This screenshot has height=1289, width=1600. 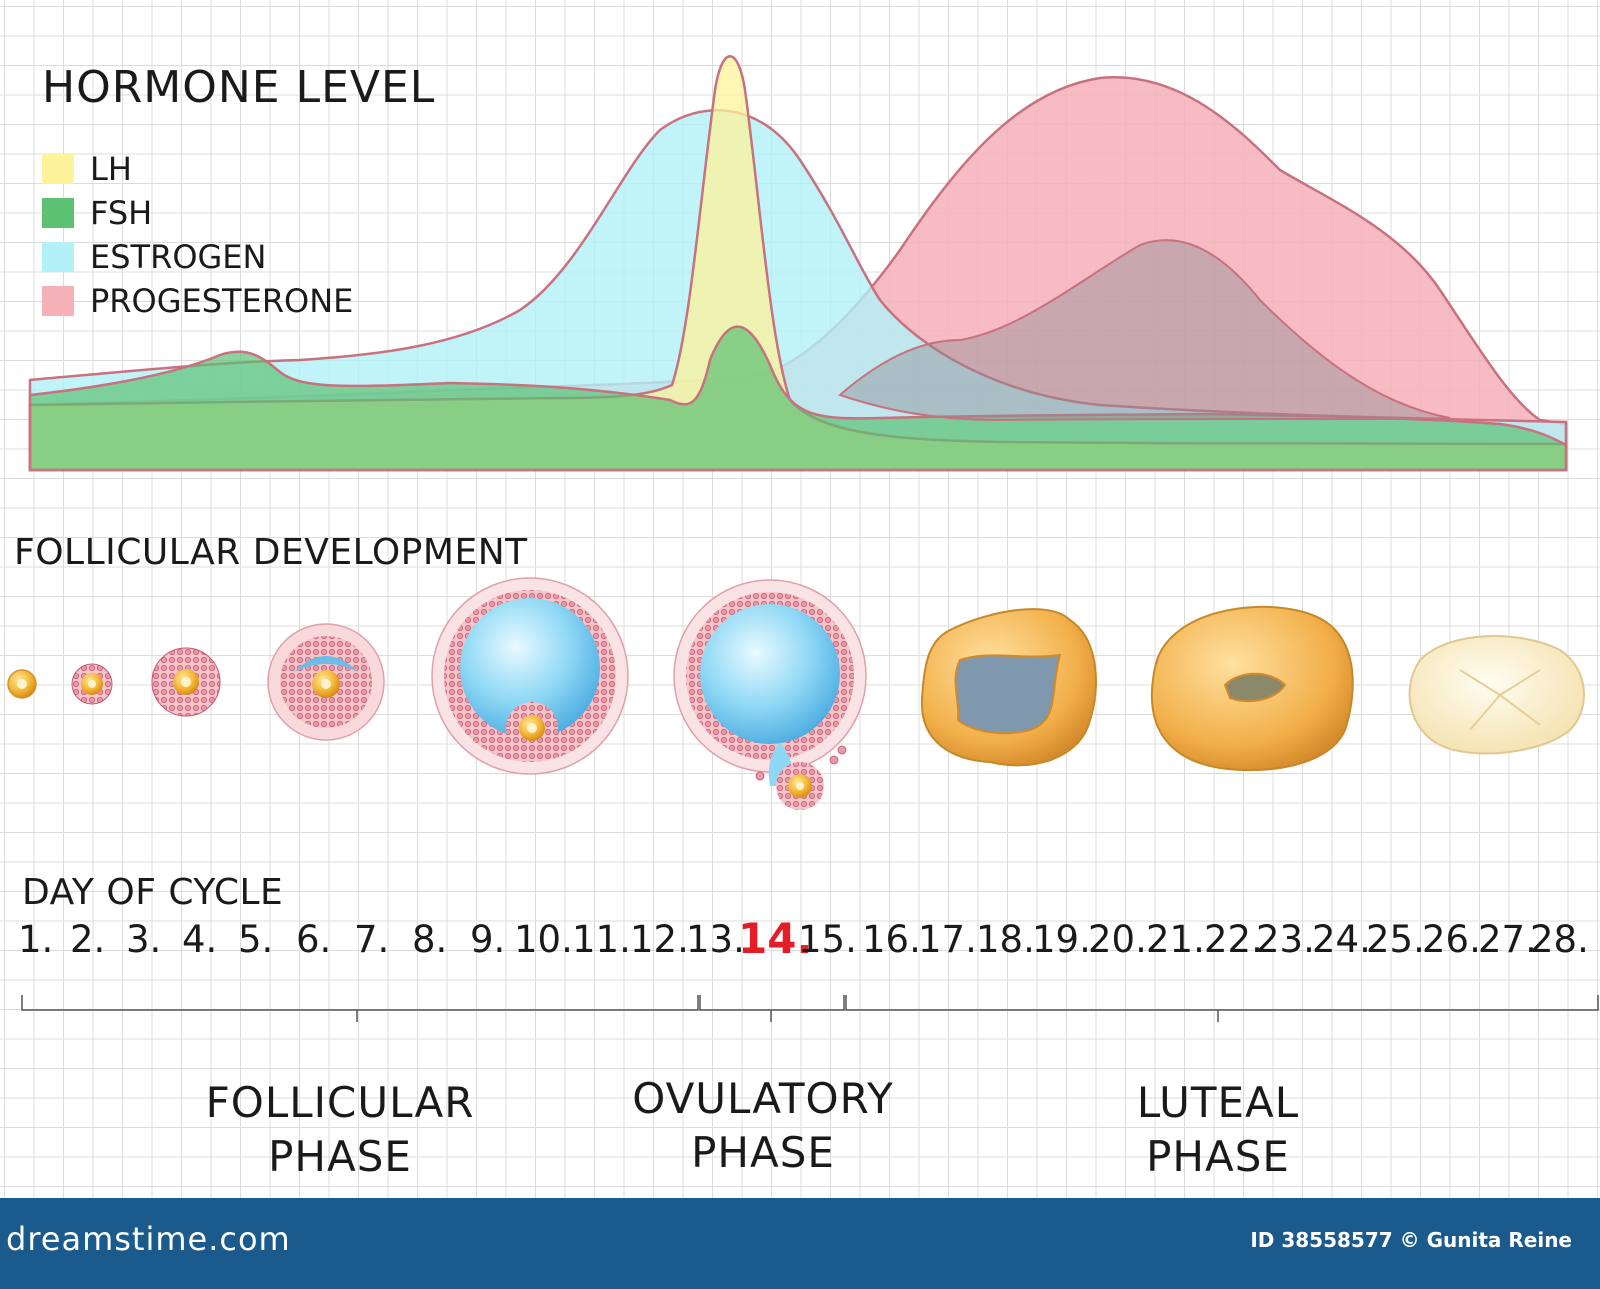 What do you see at coordinates (488, 939) in the screenshot?
I see `day-label: 9.` at bounding box center [488, 939].